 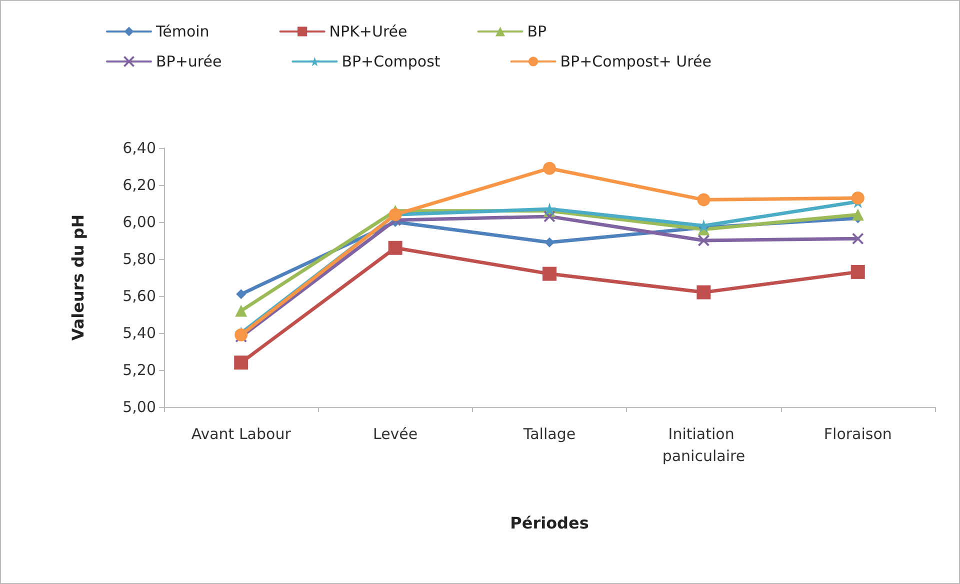 What do you see at coordinates (636, 61) in the screenshot?
I see `legend-label: BP+Compost+ Urée` at bounding box center [636, 61].